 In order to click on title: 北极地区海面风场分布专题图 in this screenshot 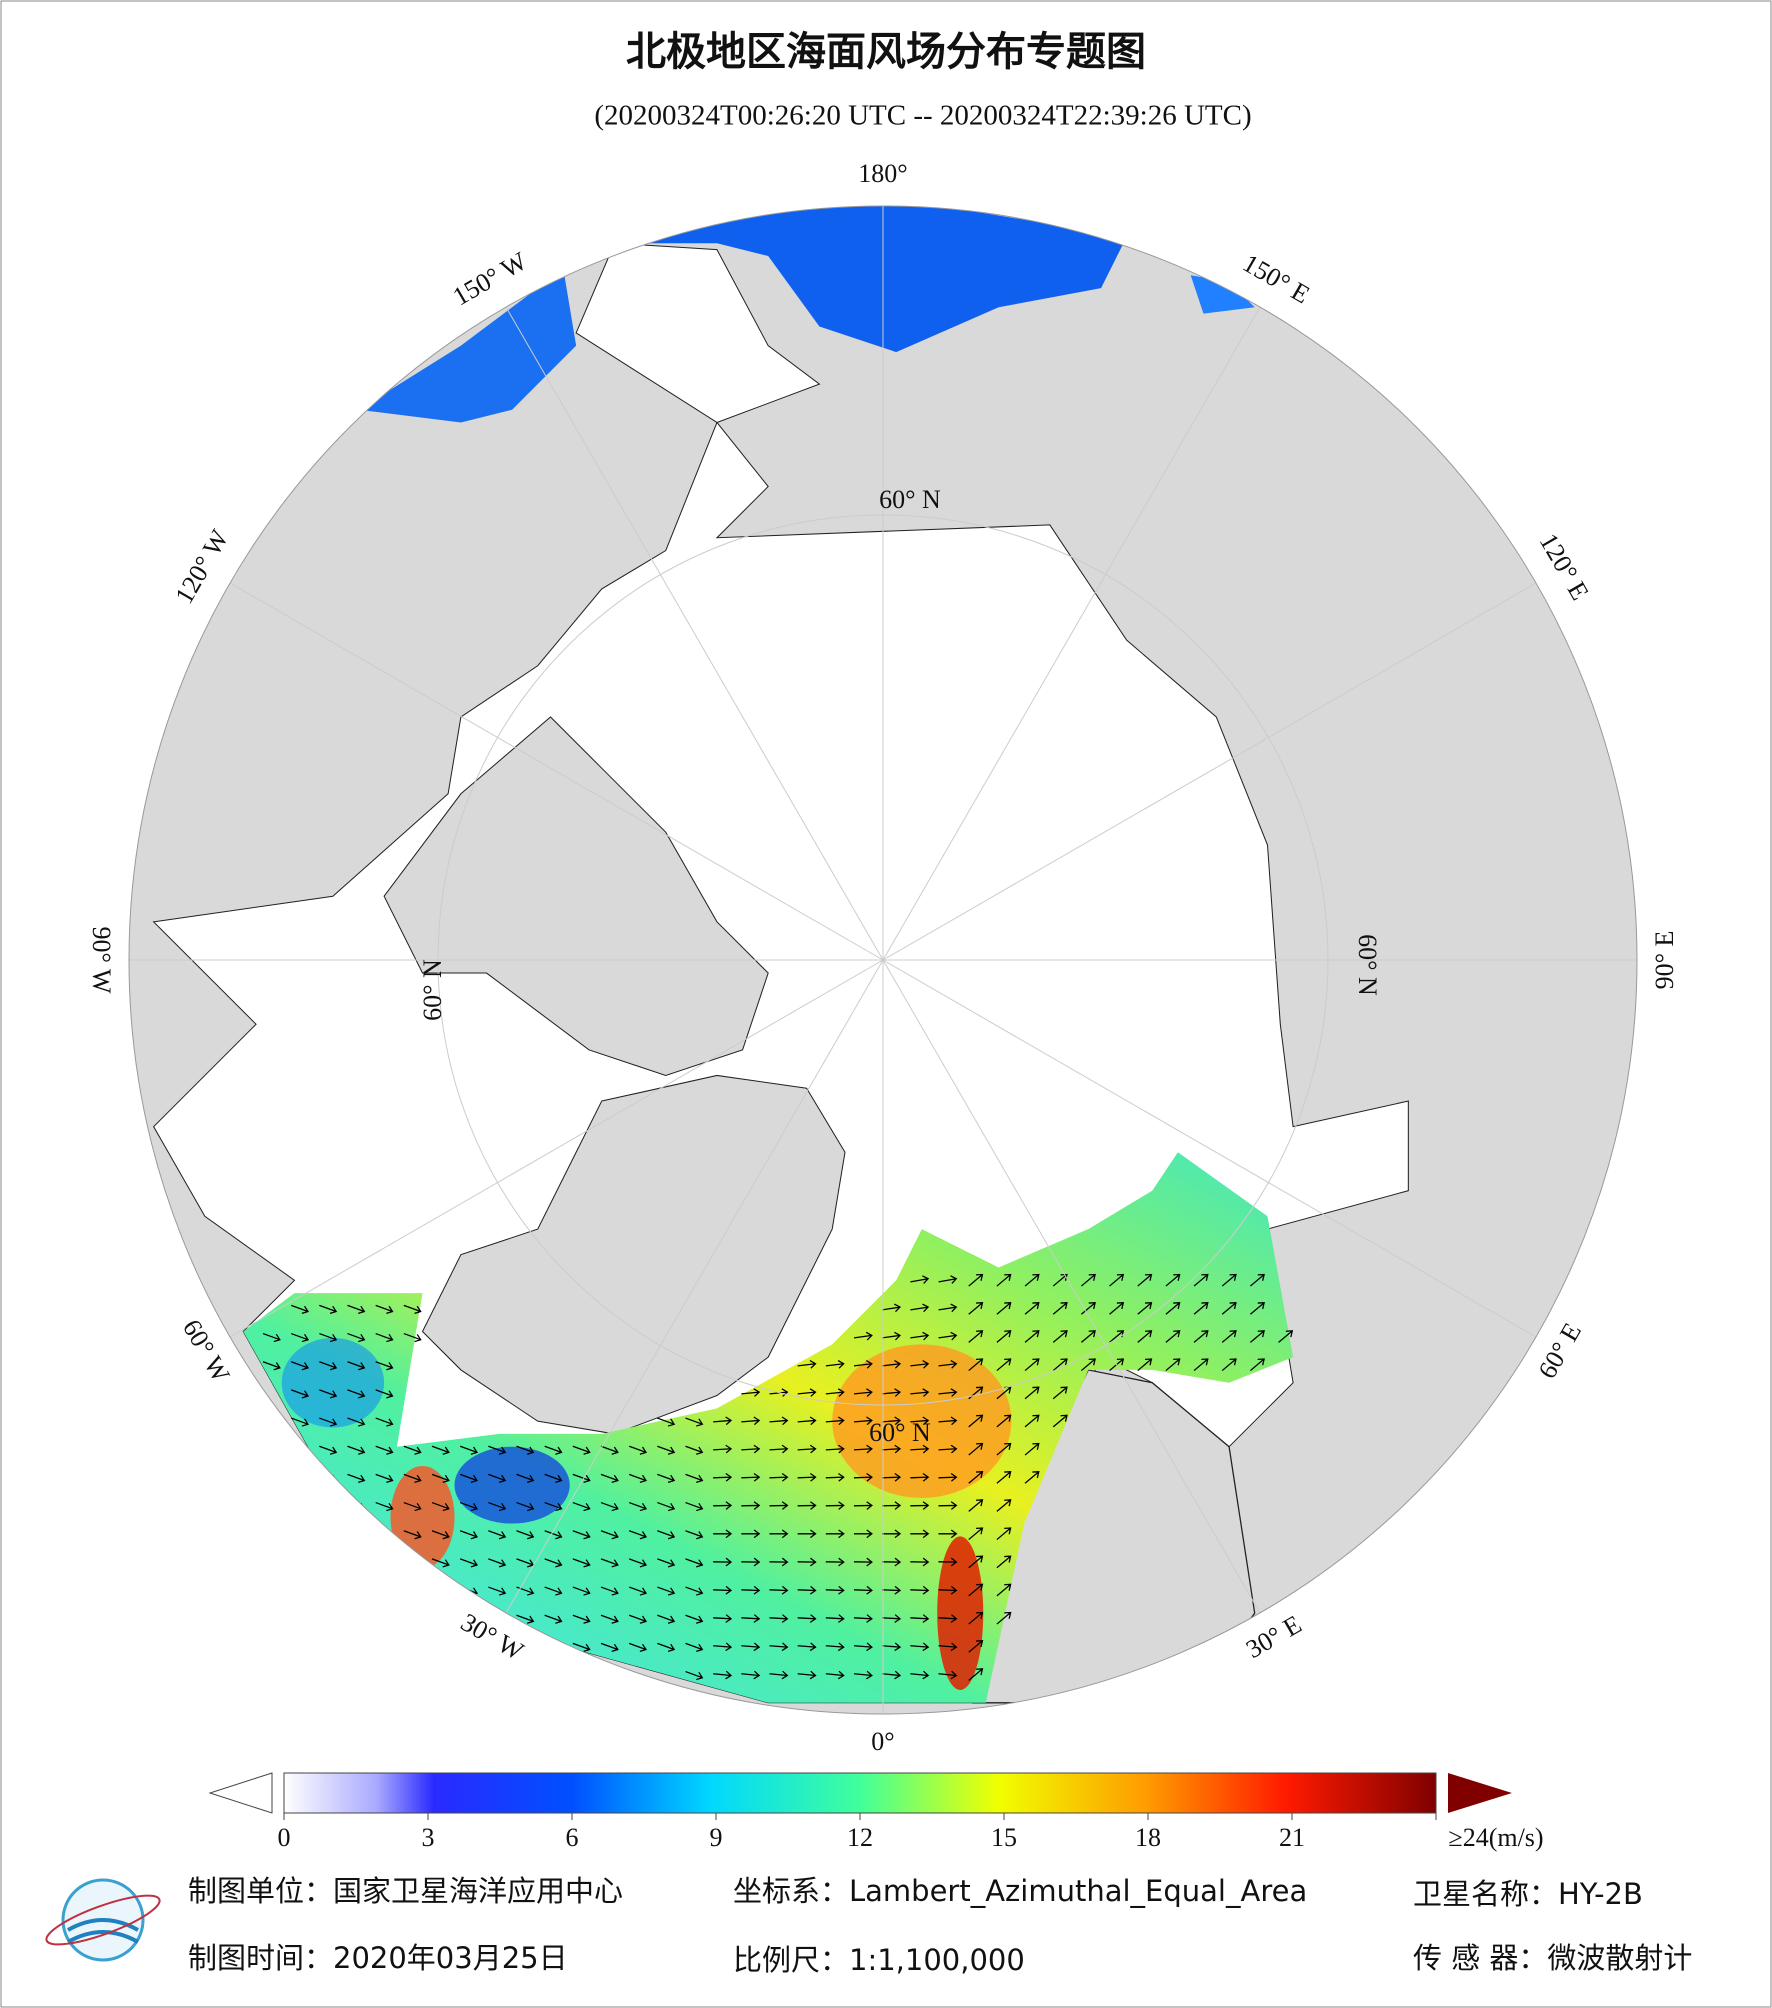, I will do `click(886, 52)`.